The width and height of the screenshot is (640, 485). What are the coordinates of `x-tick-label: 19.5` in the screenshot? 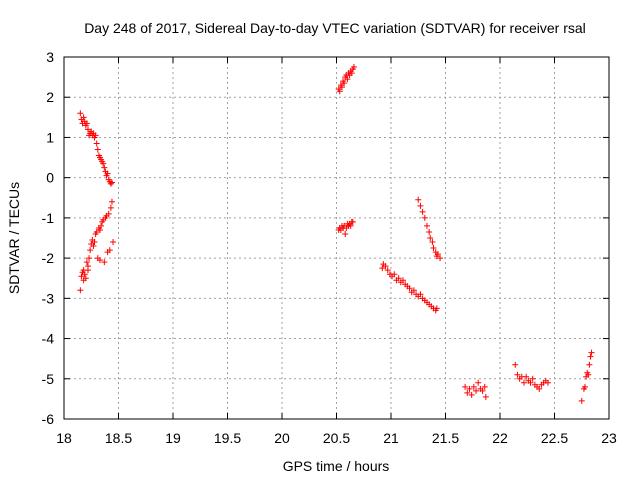 It's located at (227, 438).